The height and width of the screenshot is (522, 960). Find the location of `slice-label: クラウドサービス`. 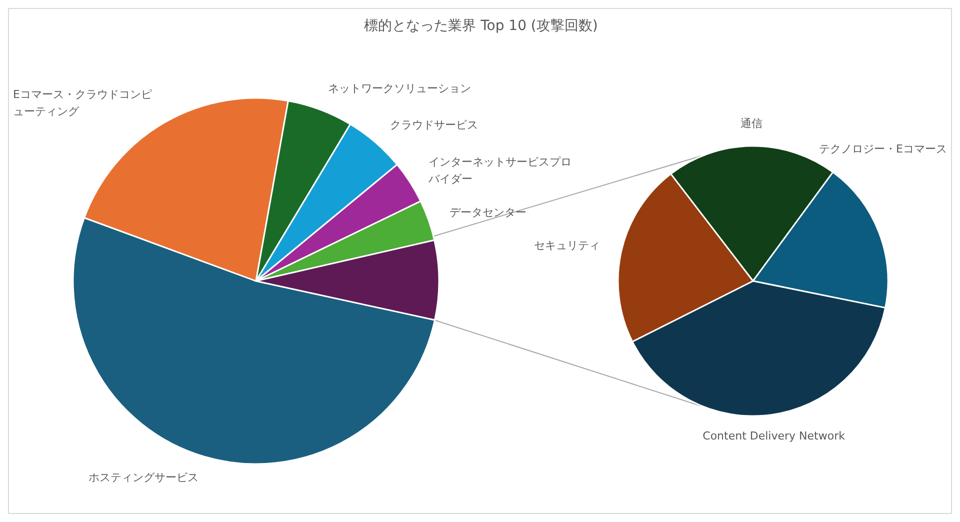

slice-label: クラウドサービス is located at coordinates (434, 125).